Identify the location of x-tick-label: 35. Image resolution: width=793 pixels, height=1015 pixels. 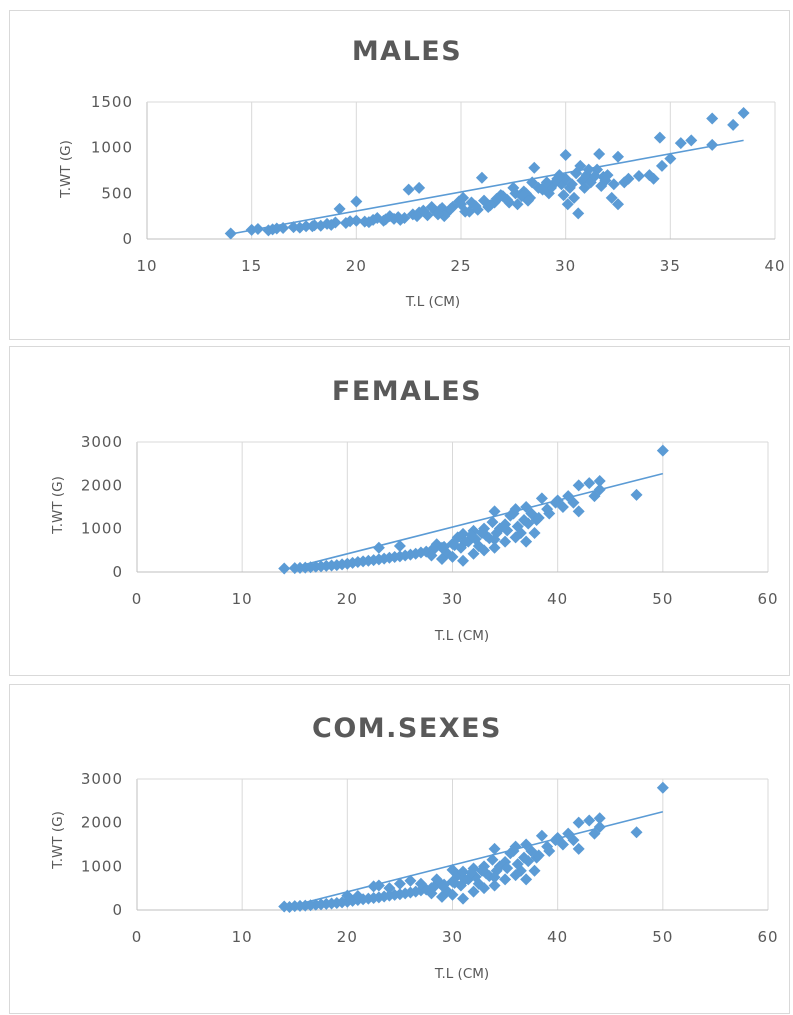
(670, 266).